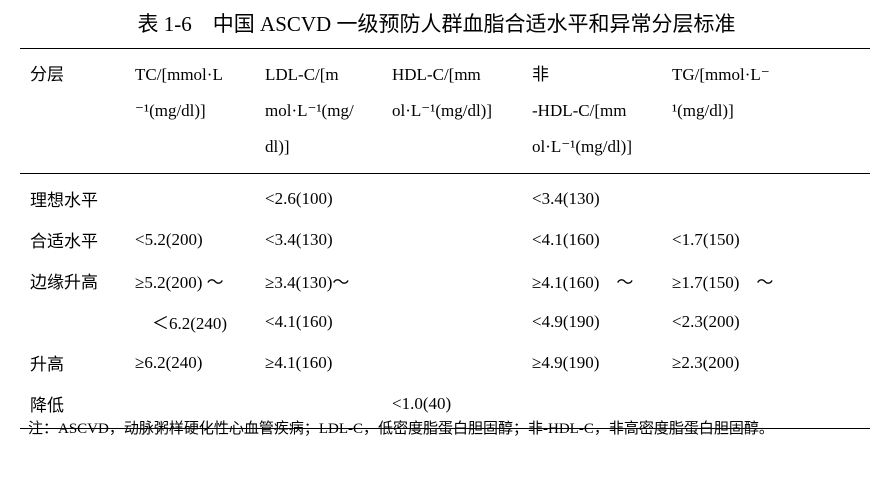  Describe the element at coordinates (566, 362) in the screenshot. I see `table-cell: ≥4.9(190)` at that location.